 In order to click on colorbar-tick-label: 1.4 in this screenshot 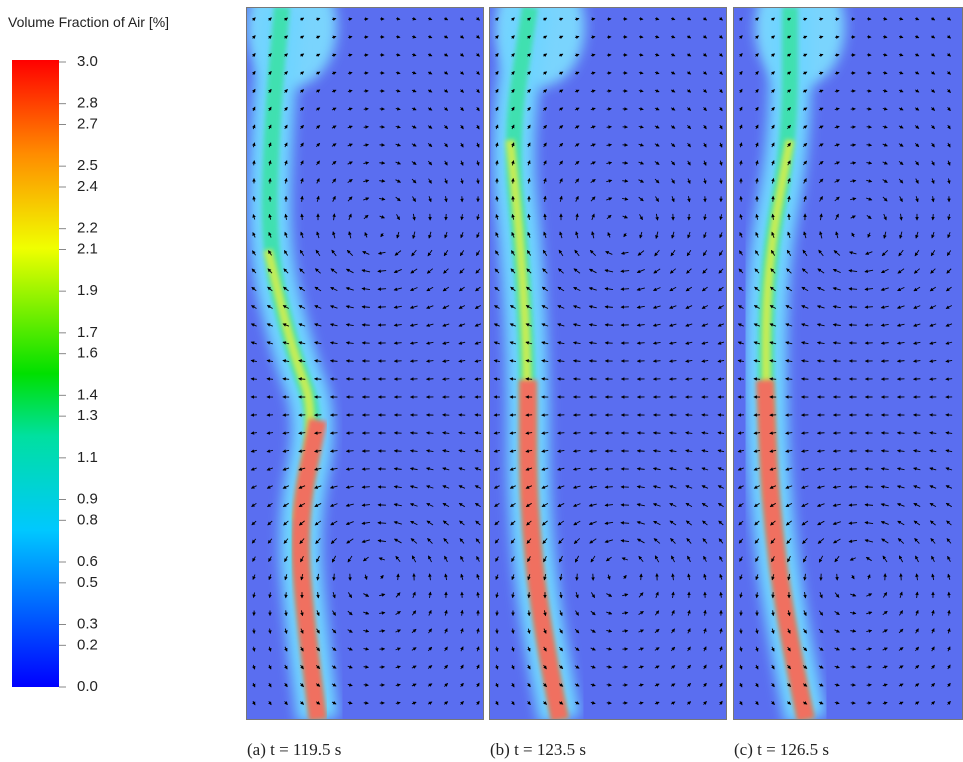, I will do `click(87, 394)`.